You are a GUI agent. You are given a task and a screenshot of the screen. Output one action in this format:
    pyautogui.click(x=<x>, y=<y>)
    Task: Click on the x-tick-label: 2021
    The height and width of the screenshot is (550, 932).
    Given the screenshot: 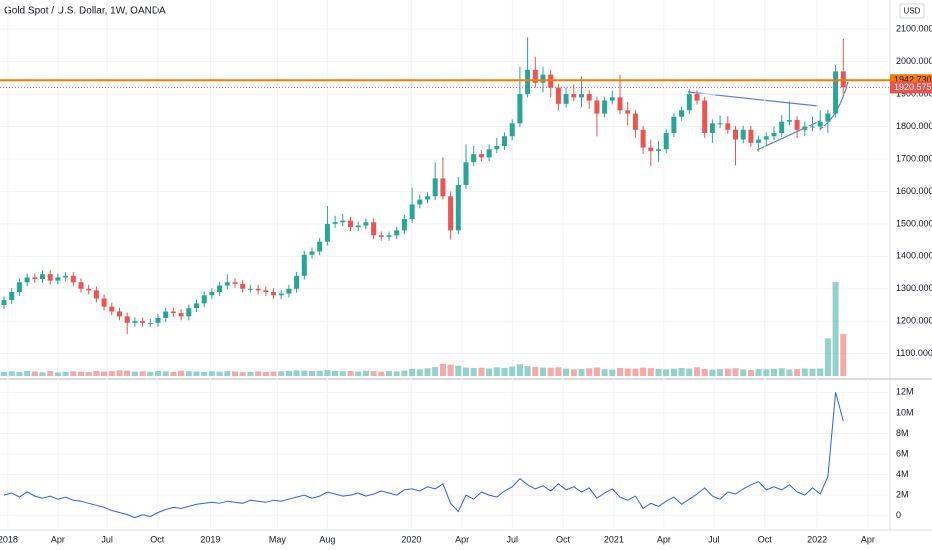 What is the action you would take?
    pyautogui.click(x=614, y=539)
    